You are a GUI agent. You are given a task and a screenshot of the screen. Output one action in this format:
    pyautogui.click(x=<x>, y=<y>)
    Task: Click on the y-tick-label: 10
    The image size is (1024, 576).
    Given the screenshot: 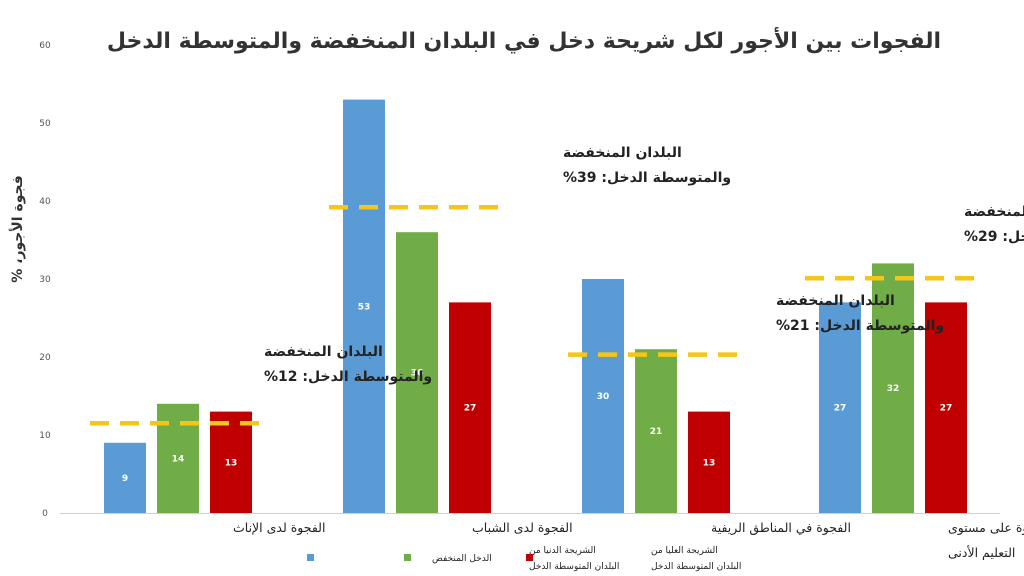 What is the action you would take?
    pyautogui.click(x=45, y=436)
    